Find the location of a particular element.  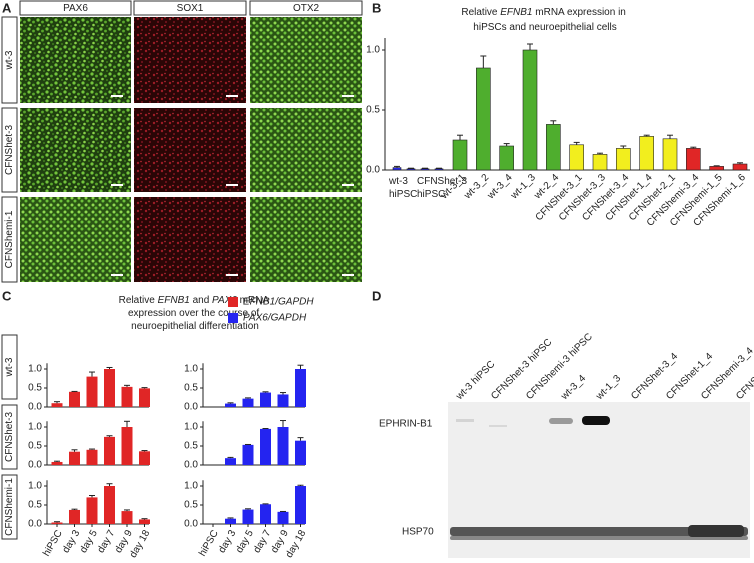

x-tick-label: wt-3 hiPSC is located at coordinates (402, 188).